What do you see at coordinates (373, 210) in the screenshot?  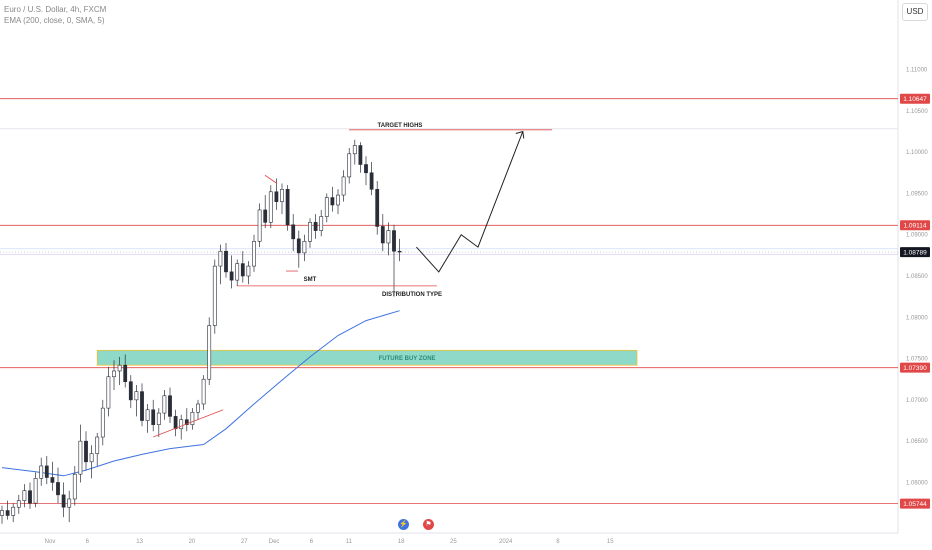 I see `annotations: TARGET HIGHS SMT DISTRIBUTION TYPE` at bounding box center [373, 210].